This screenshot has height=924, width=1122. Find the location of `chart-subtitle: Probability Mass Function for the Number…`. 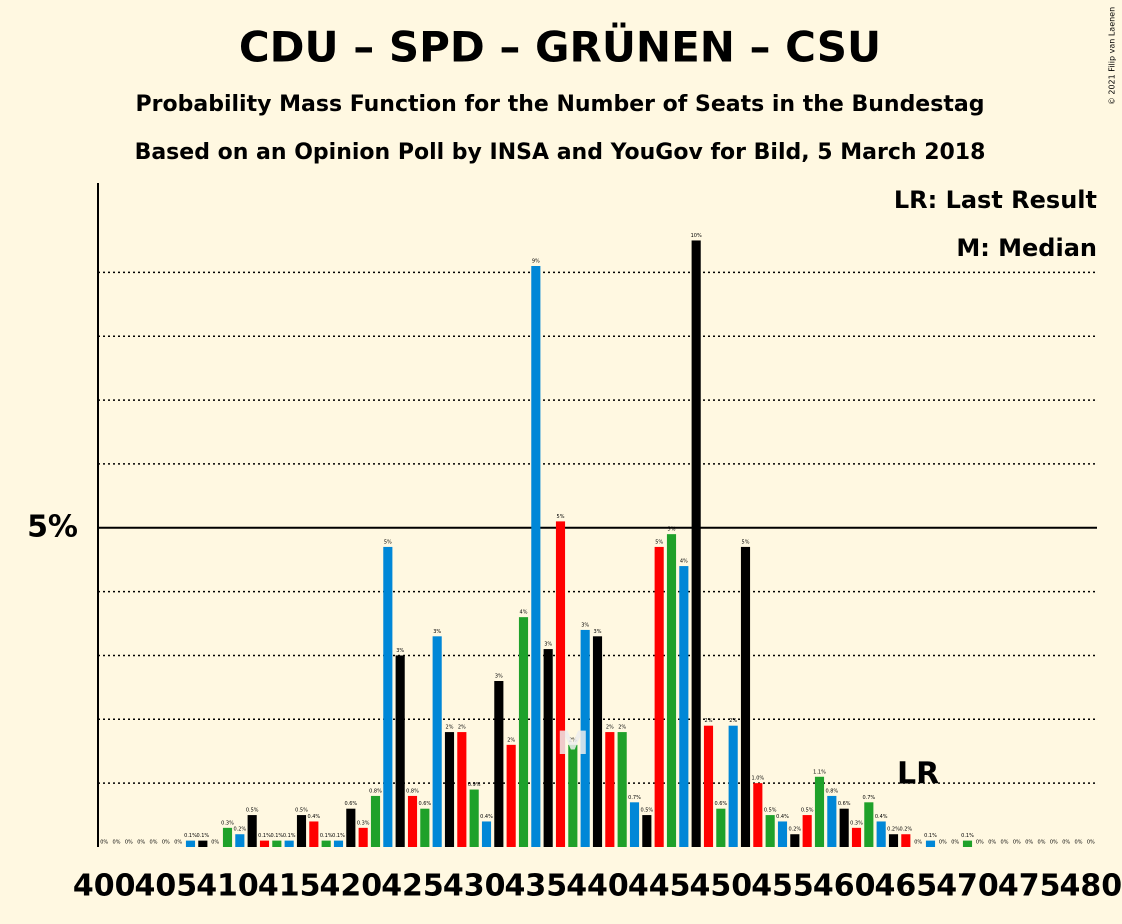

chart-subtitle: Probability Mass Function for the Number… is located at coordinates (560, 104).